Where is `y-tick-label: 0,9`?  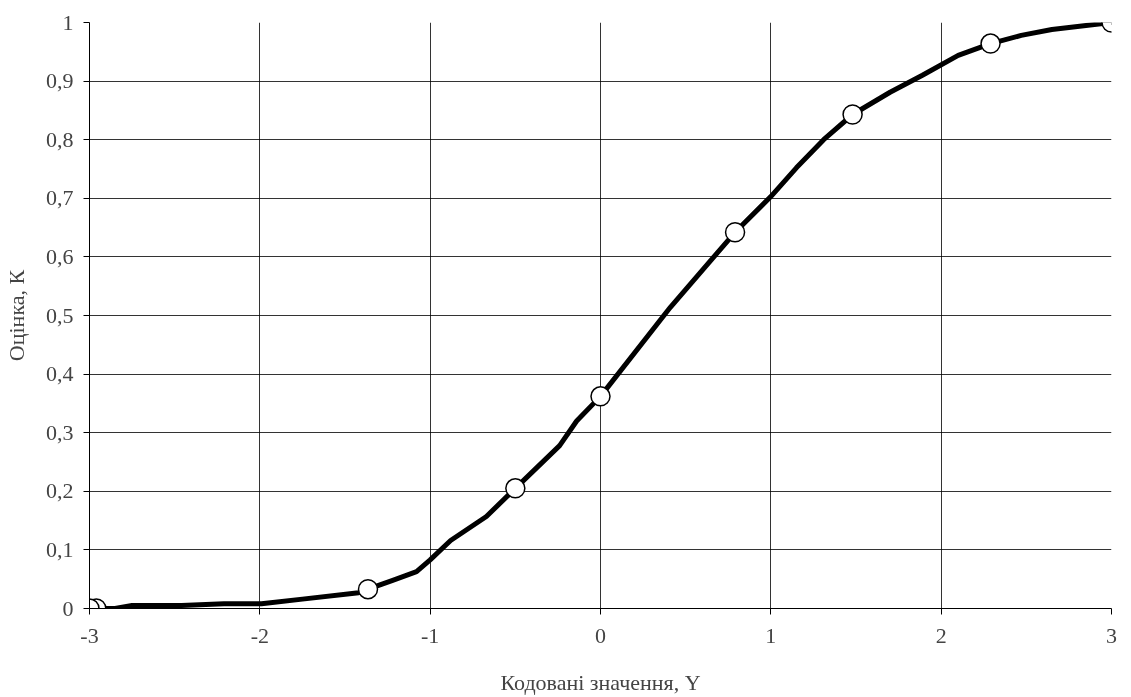
y-tick-label: 0,9 is located at coordinates (60, 81).